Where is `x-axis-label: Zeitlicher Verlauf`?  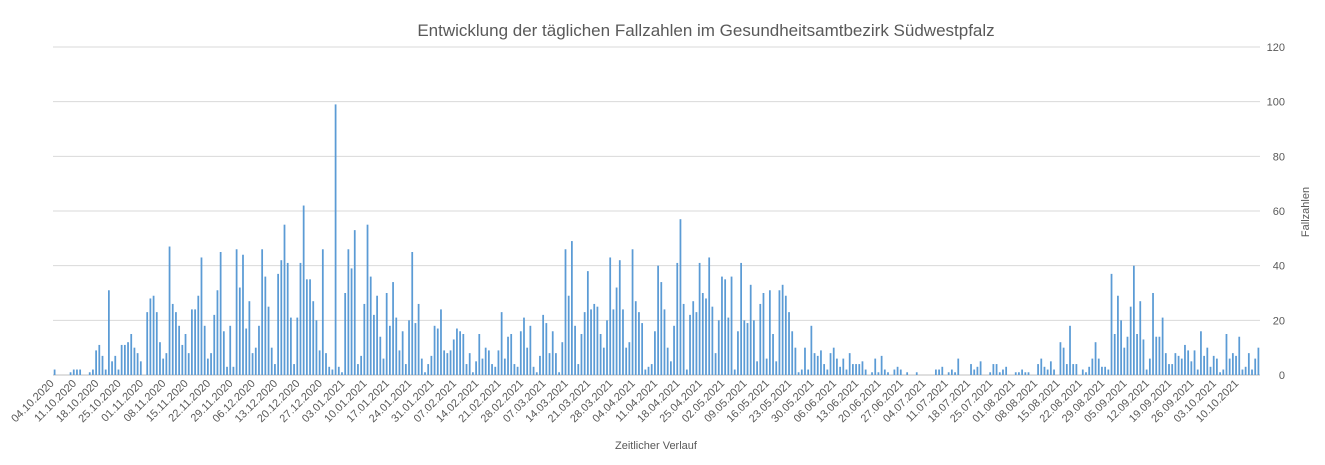 x-axis-label: Zeitlicher Verlauf is located at coordinates (656, 446).